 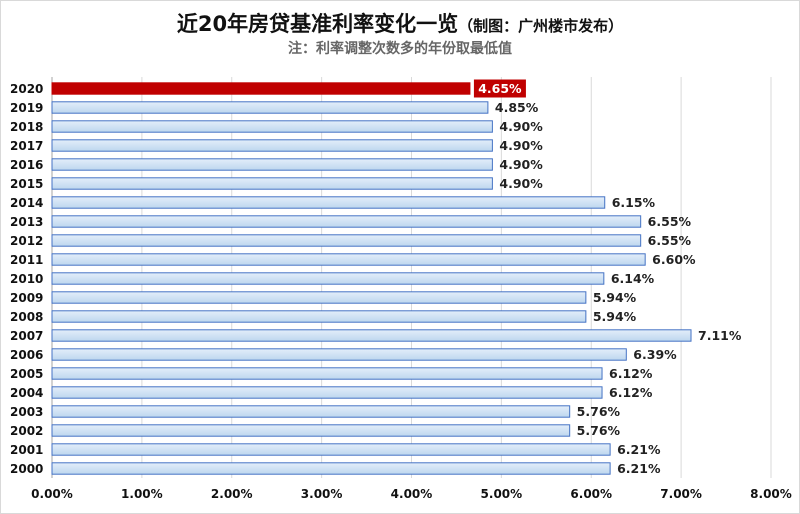 What do you see at coordinates (720, 335) in the screenshot?
I see `data-label: 7.11%` at bounding box center [720, 335].